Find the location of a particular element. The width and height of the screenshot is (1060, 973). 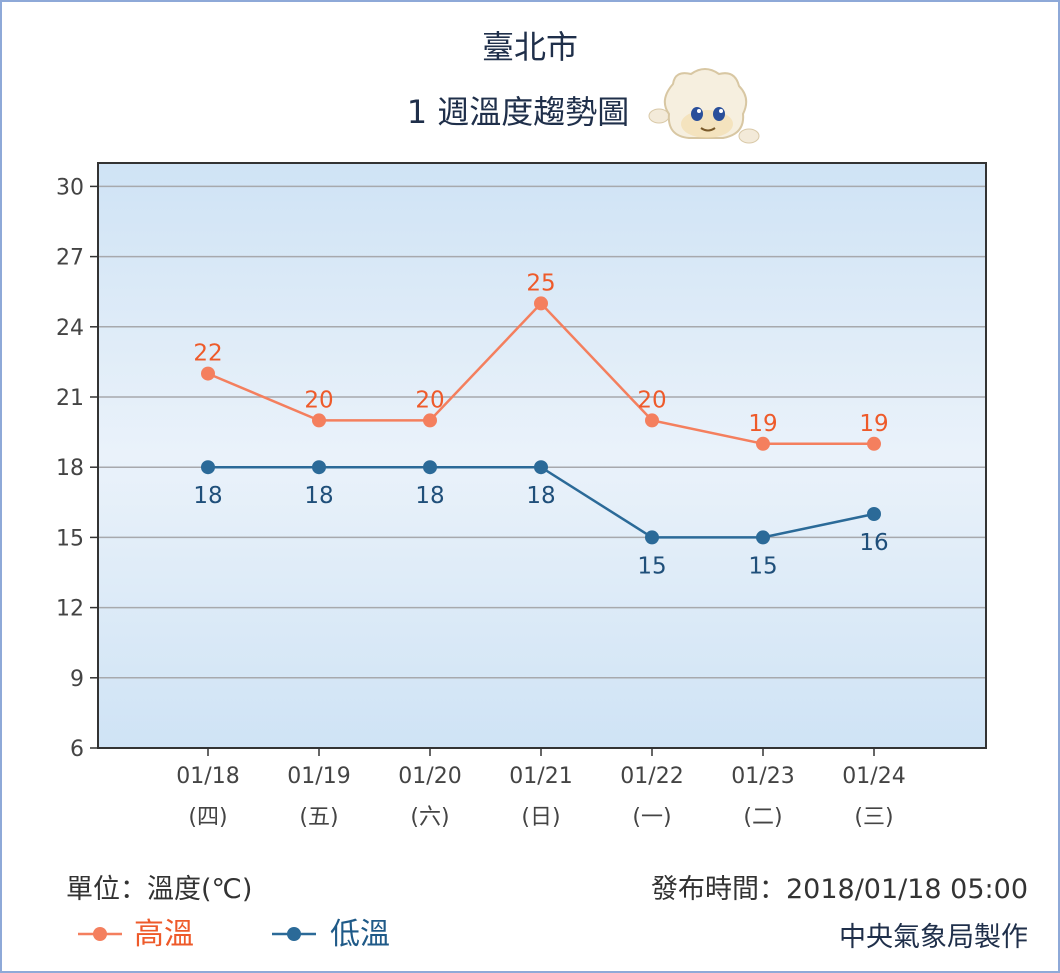

y-axis: 6 9 12 15 18 21 24 27 30 is located at coordinates (77, 468).